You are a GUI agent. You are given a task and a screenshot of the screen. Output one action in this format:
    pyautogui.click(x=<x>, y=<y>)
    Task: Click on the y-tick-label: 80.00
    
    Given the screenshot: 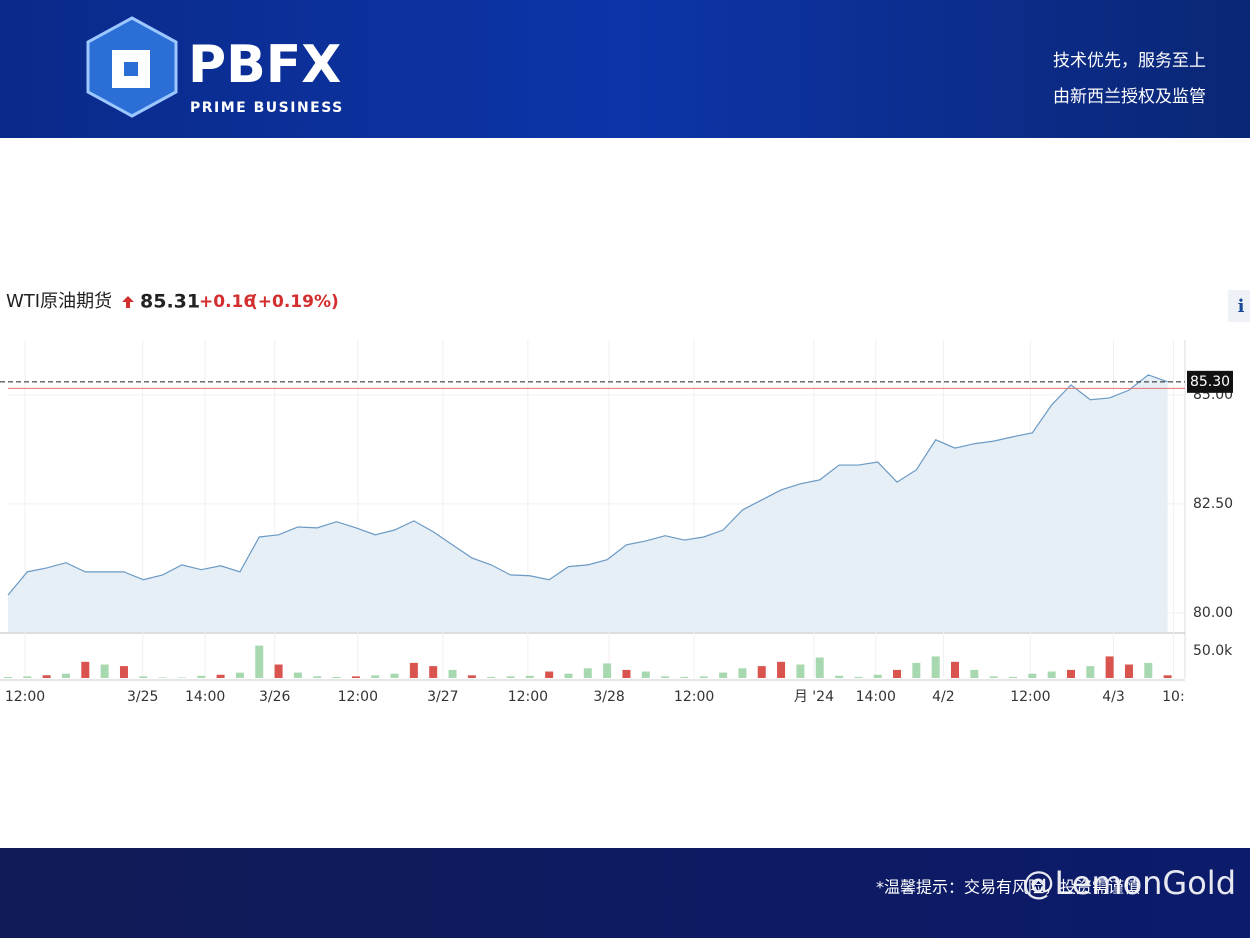 What is the action you would take?
    pyautogui.click(x=1213, y=613)
    